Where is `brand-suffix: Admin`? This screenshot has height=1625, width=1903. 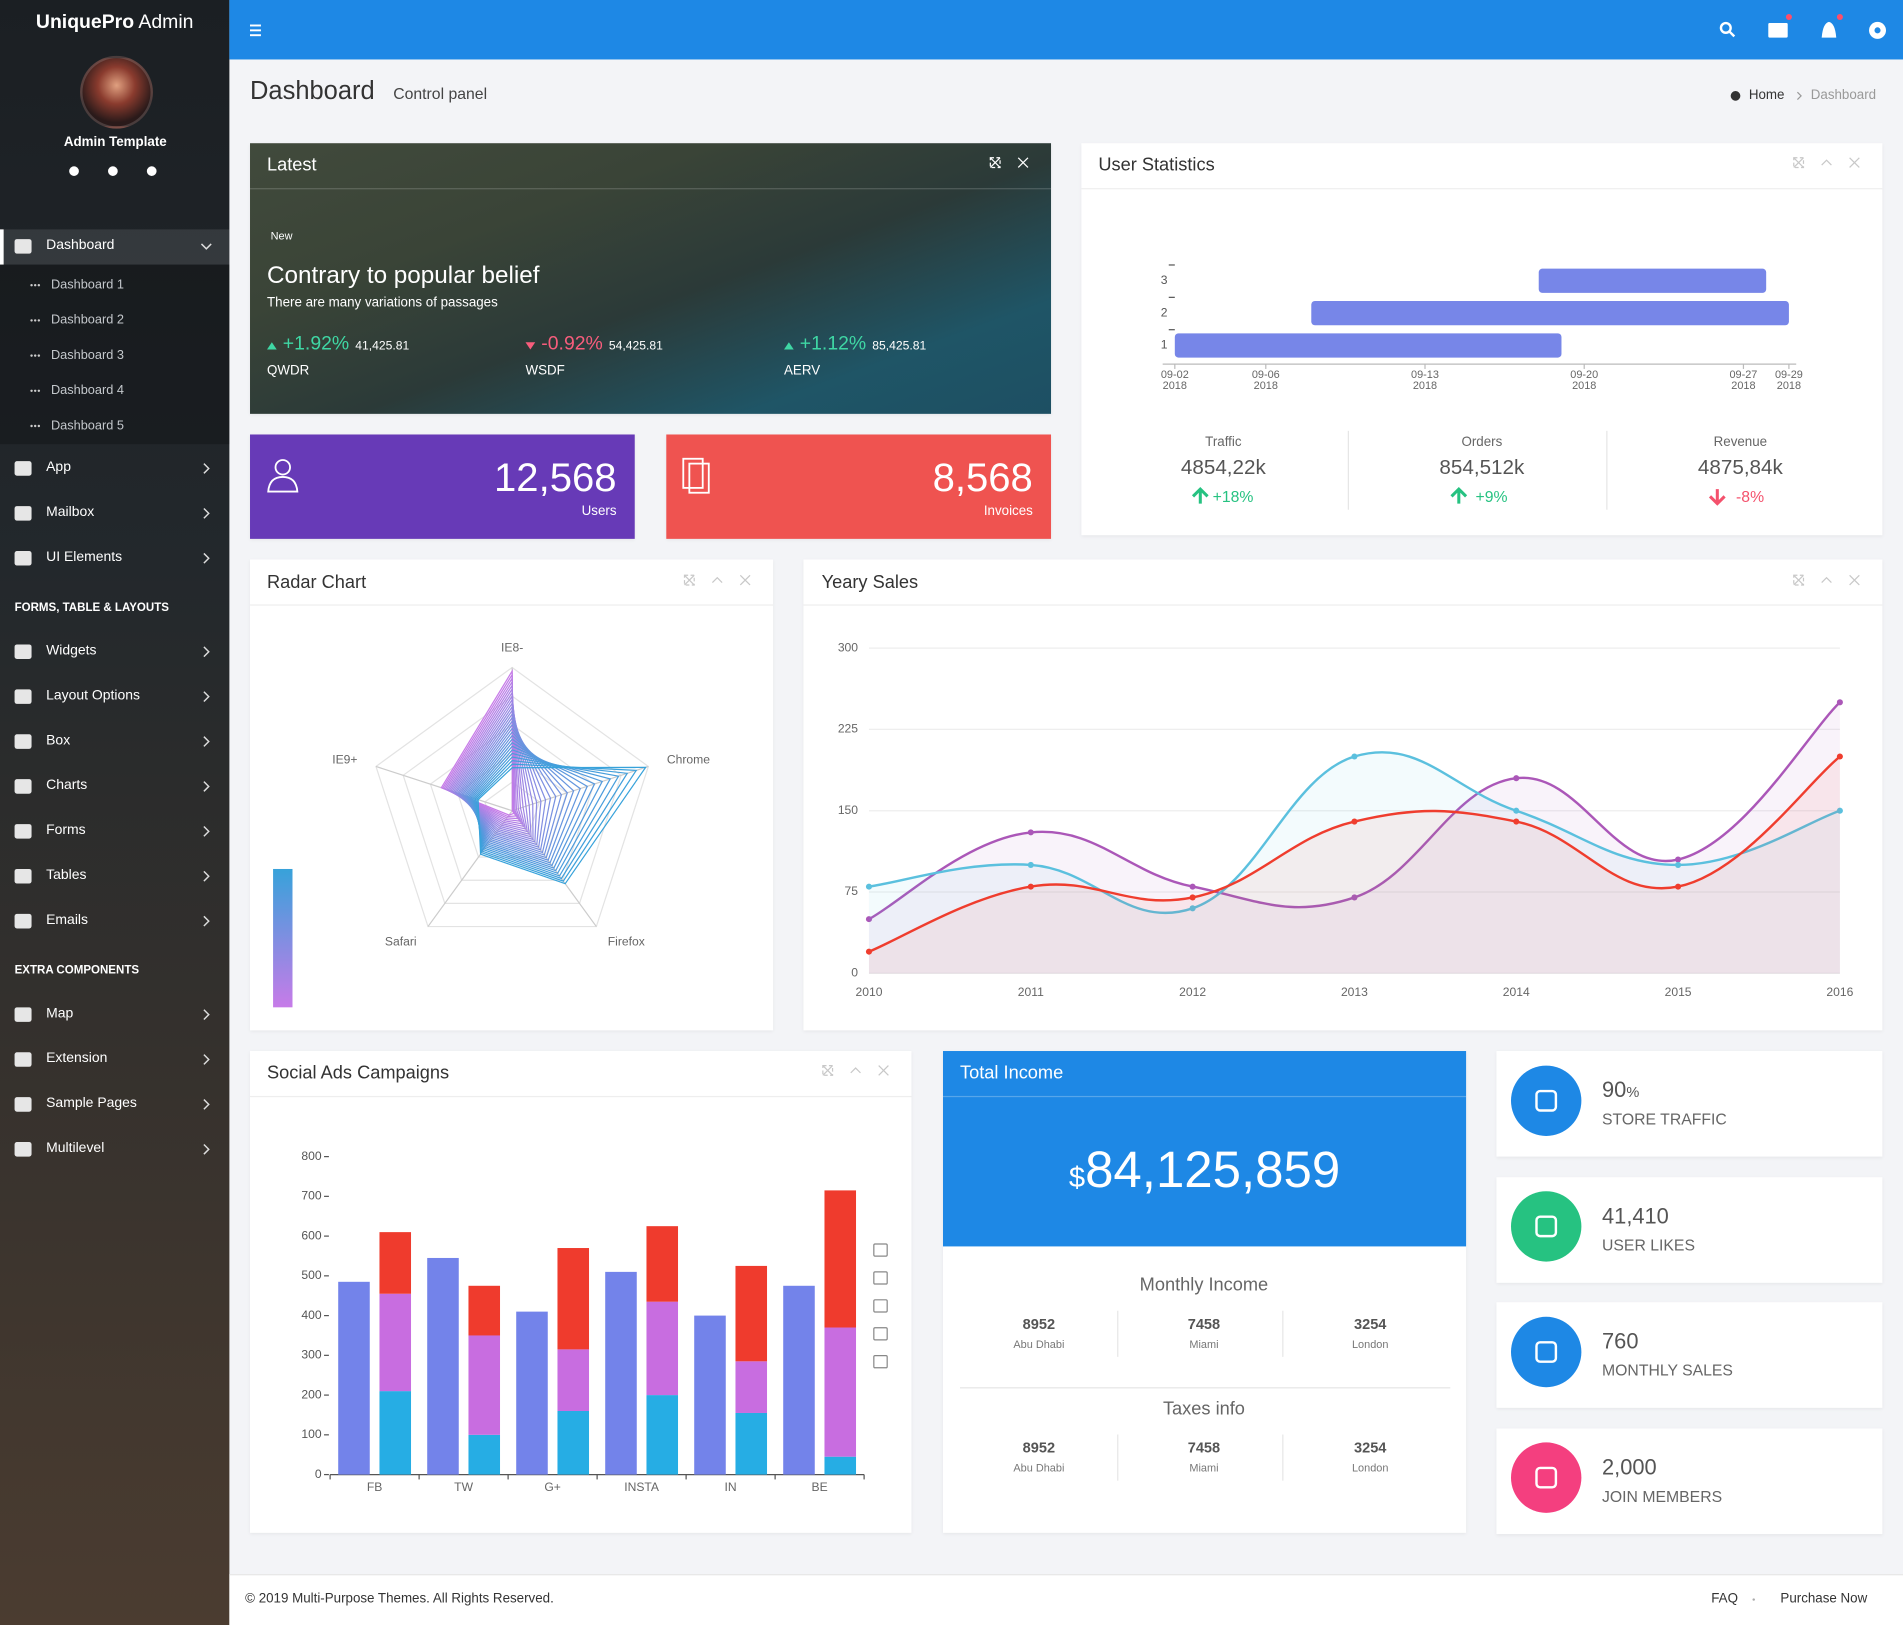
brand-suffix: Admin is located at coordinates (166, 22).